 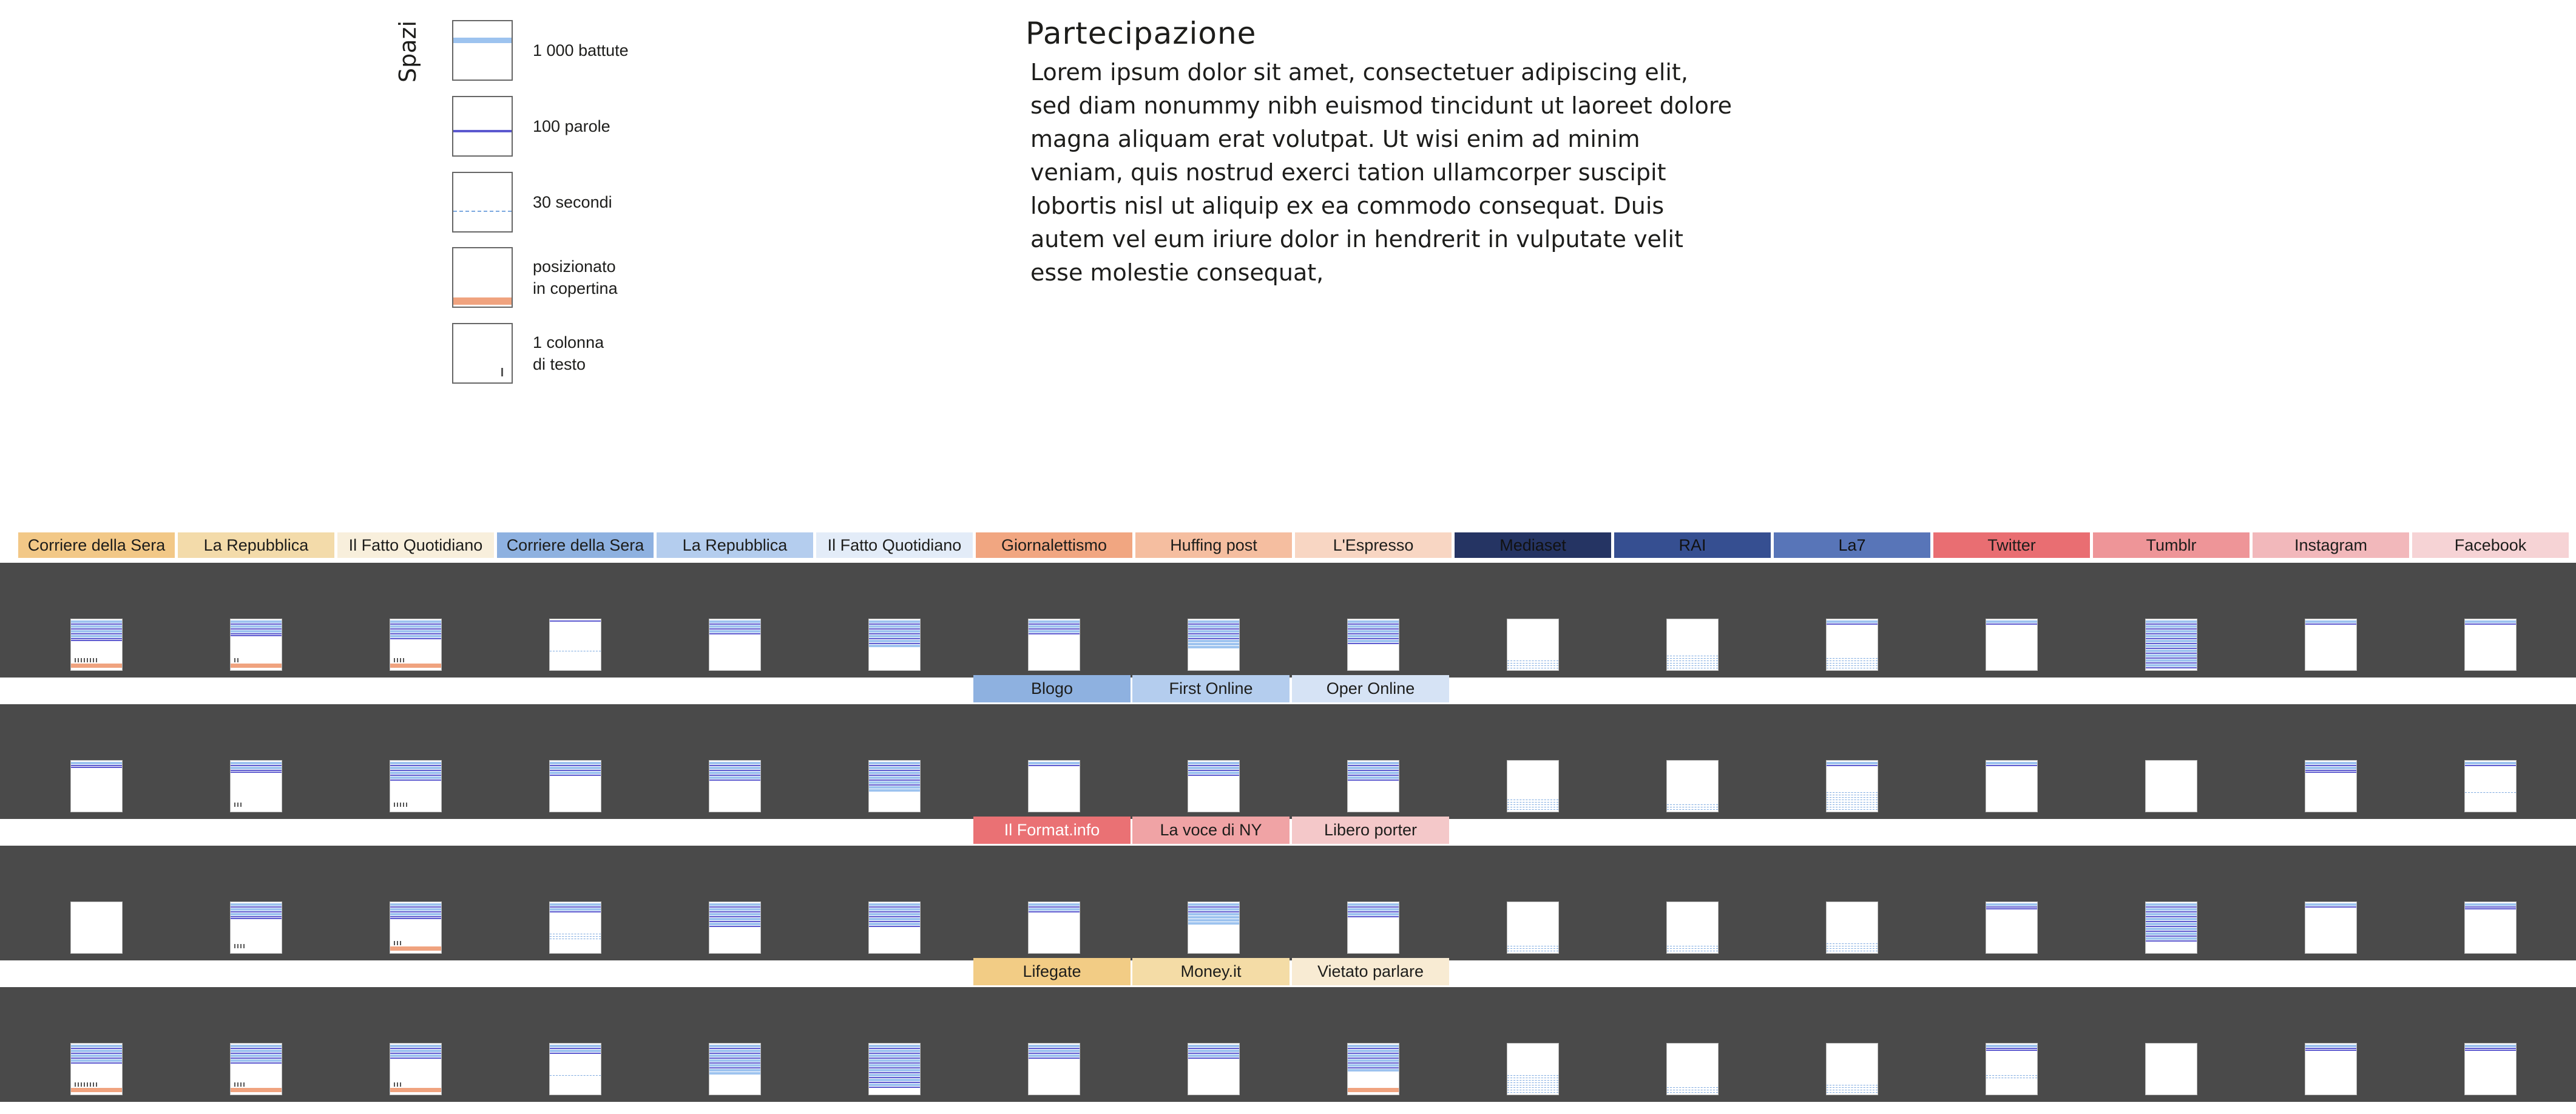 I want to click on legend-item-column: 1 colonna di testo, so click(x=591, y=353).